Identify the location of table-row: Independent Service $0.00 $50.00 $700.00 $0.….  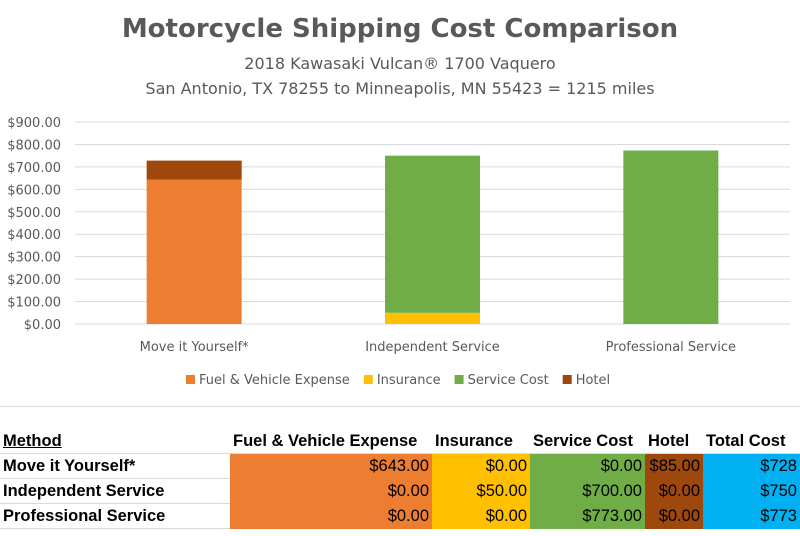
(400, 491).